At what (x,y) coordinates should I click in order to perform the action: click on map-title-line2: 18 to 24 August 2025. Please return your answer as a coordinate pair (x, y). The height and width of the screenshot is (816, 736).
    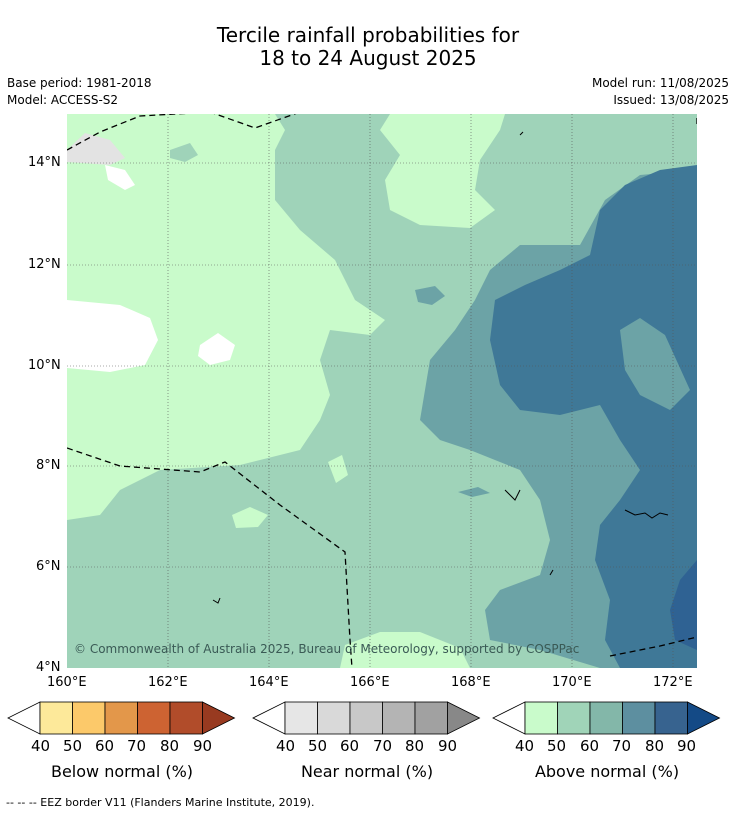
    Looking at the image, I should click on (368, 58).